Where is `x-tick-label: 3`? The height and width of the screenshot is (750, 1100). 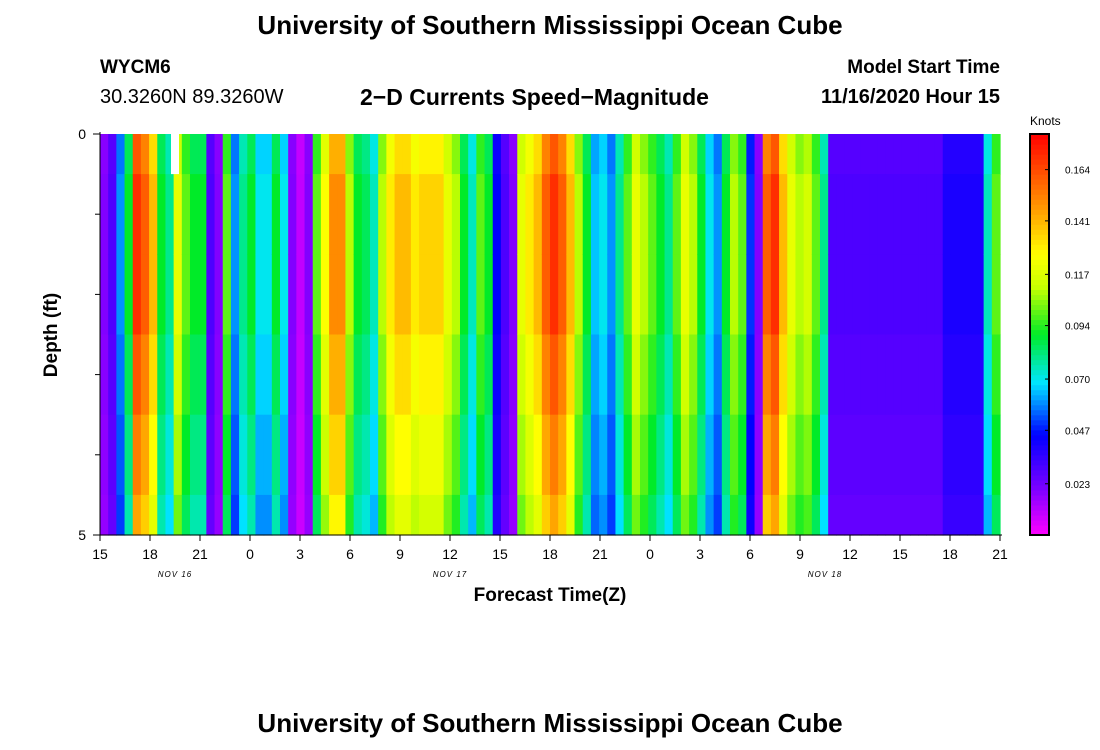
x-tick-label: 3 is located at coordinates (700, 554).